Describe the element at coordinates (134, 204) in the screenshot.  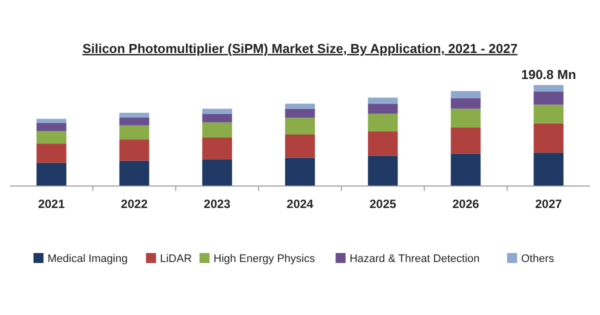
I see `x-tick-label: 2022` at that location.